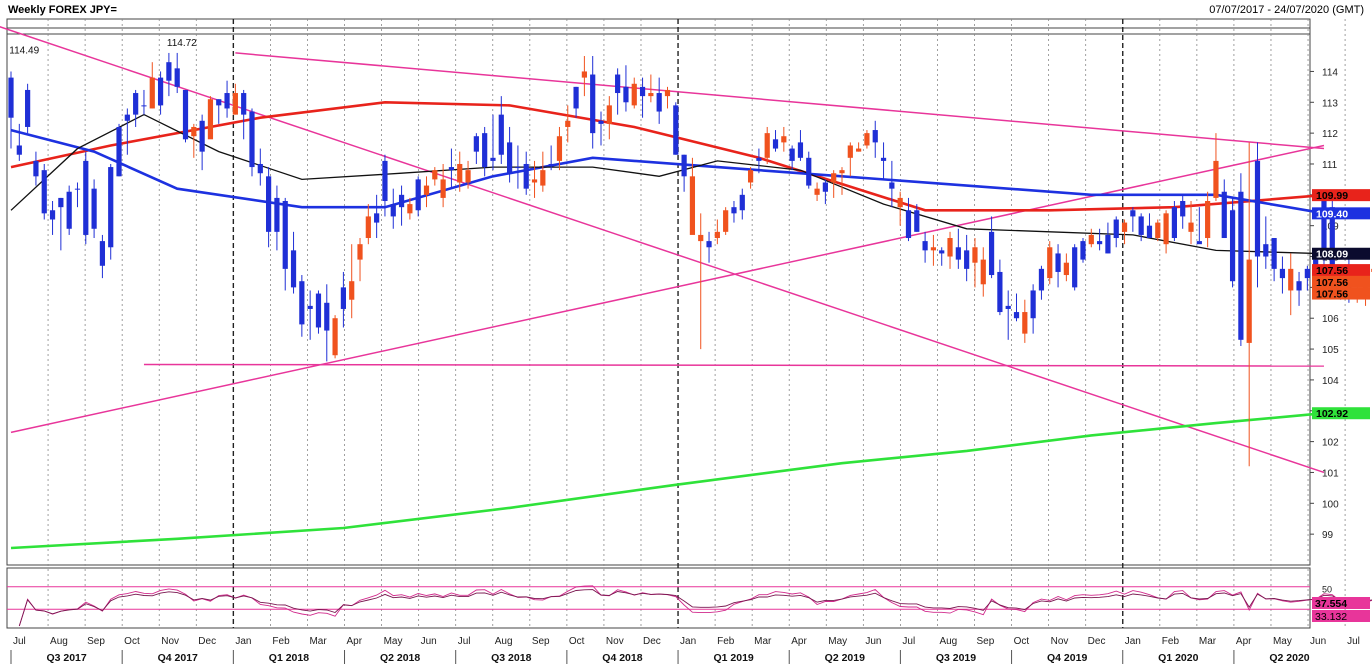 The width and height of the screenshot is (1372, 666). What do you see at coordinates (62, 10) in the screenshot?
I see `chart-title: Weekly FOREX JPY=` at bounding box center [62, 10].